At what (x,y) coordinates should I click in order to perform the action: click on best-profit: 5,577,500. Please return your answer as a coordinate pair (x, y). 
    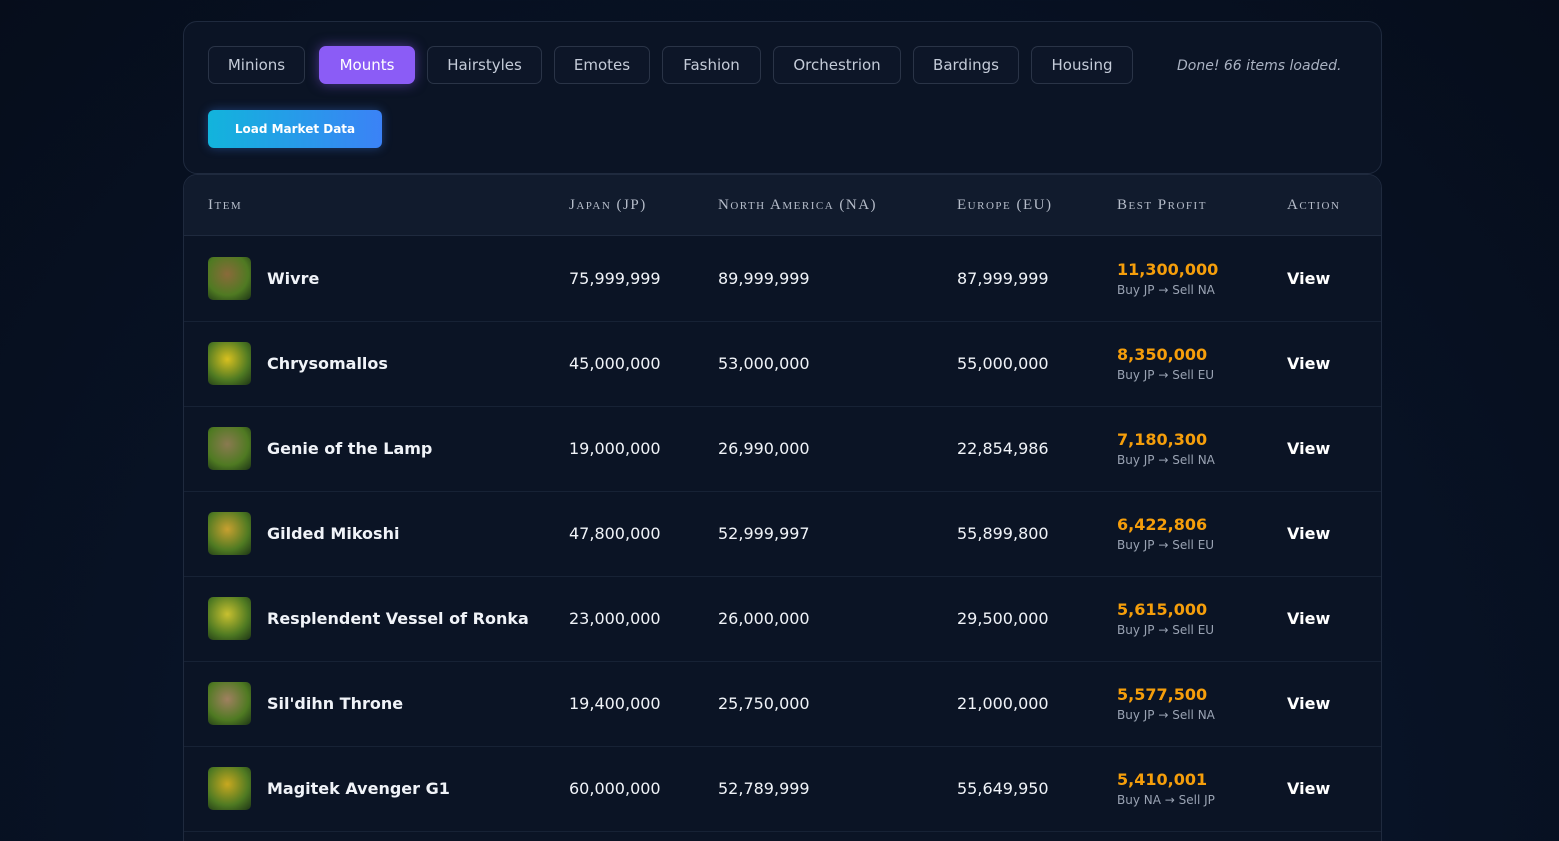
    Looking at the image, I should click on (1162, 694).